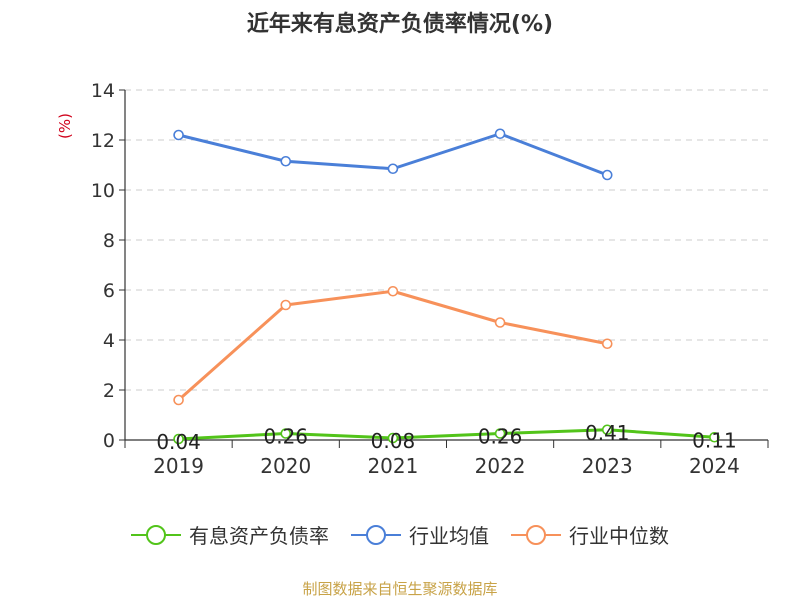  I want to click on y-tick-label: 8, so click(109, 241).